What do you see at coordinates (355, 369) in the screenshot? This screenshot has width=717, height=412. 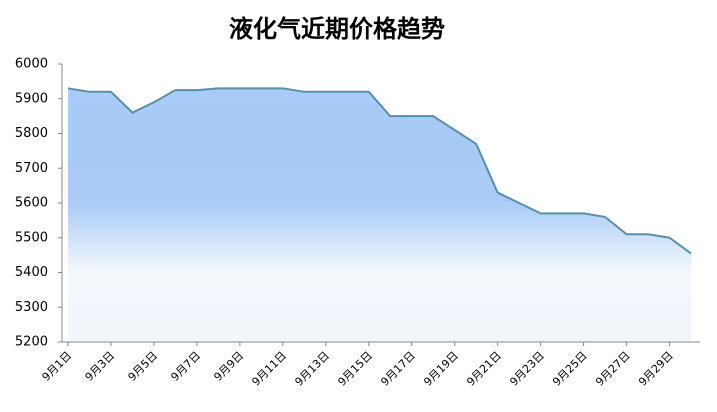 I see `x-tick-label: 9月15日` at bounding box center [355, 369].